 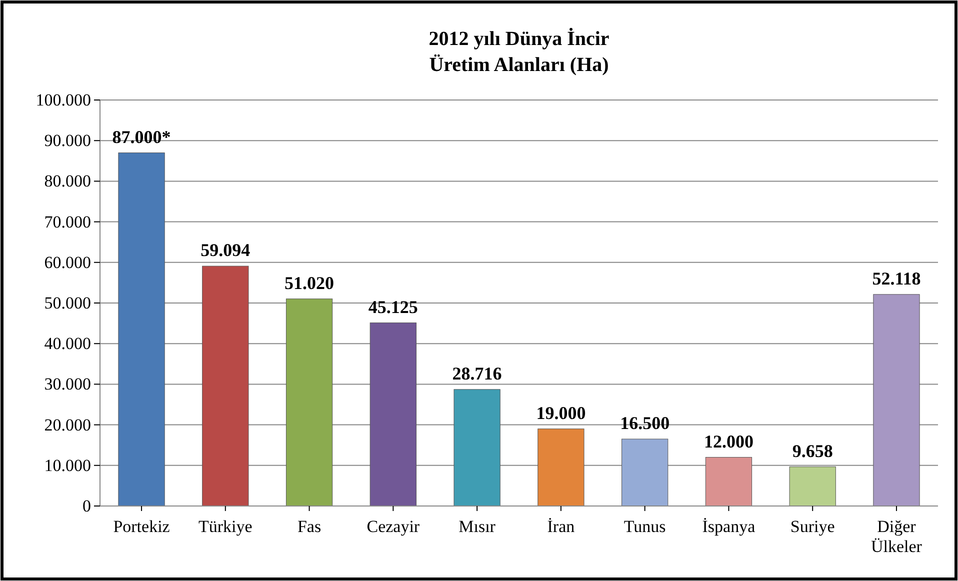 What do you see at coordinates (519, 51) in the screenshot?
I see `chart-title: 2012 yılı Dünya İncir Üretim Alanları (Ha)` at bounding box center [519, 51].